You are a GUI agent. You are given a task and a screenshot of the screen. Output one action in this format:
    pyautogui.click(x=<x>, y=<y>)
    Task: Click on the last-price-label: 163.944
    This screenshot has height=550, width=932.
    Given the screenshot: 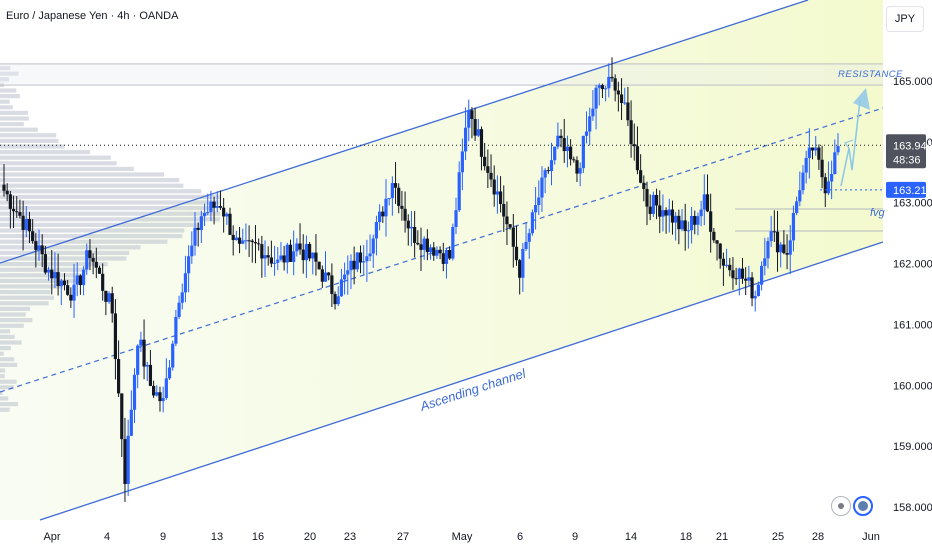 What is the action you would take?
    pyautogui.click(x=912, y=146)
    